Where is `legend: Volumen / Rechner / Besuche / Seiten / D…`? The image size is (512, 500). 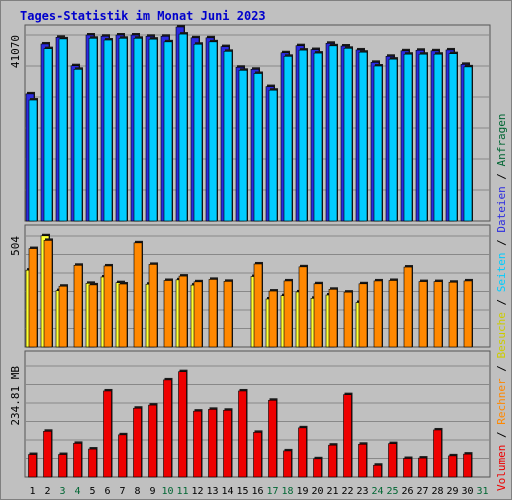 legend: Volumen / Rechner / Besuche / Seiten / D… is located at coordinates (501, 302).